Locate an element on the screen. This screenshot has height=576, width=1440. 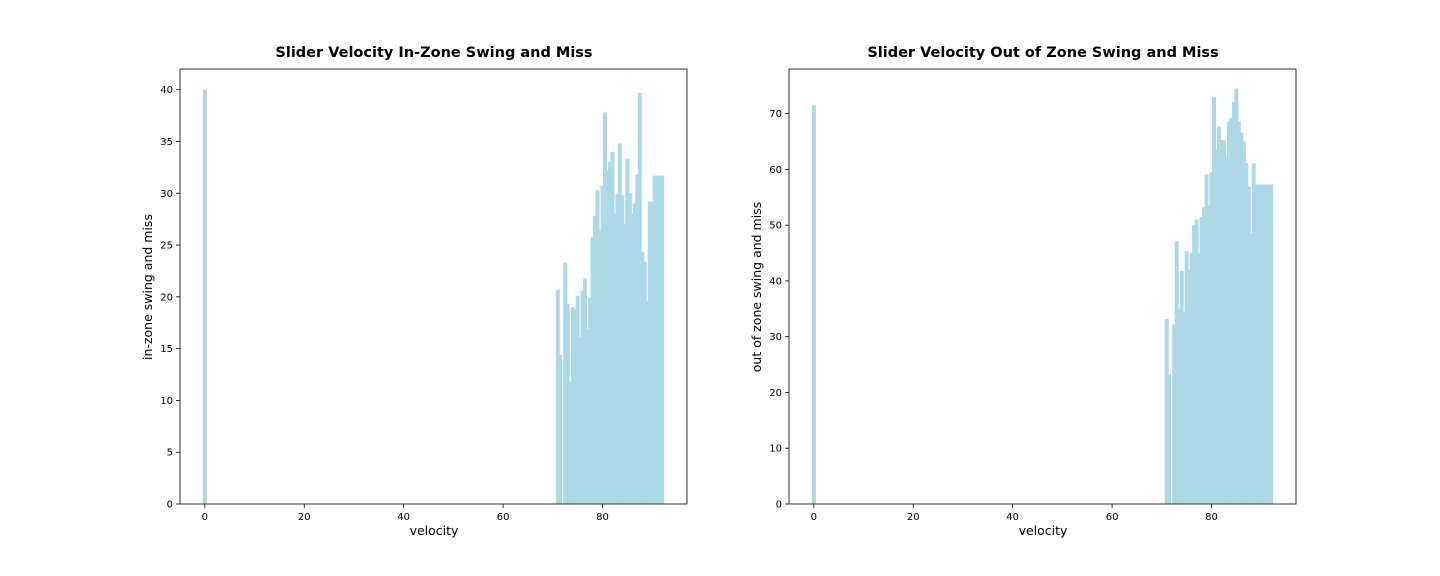
y-tick-label: 60 is located at coordinates (775, 170).